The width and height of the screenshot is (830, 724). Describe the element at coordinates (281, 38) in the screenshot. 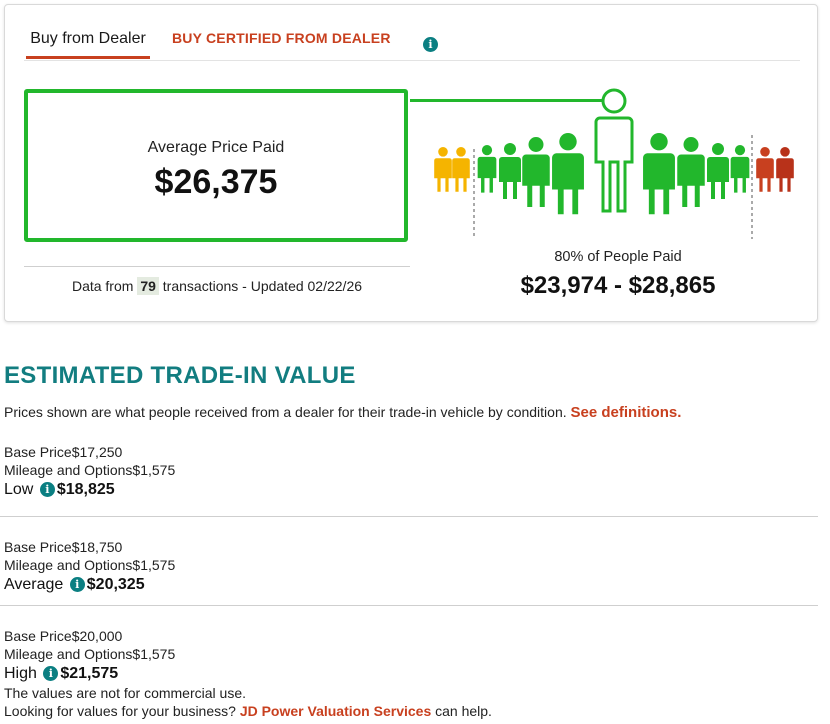

I see `tab-buy-certified: BUY CERTIFIED FROM DEALER` at that location.